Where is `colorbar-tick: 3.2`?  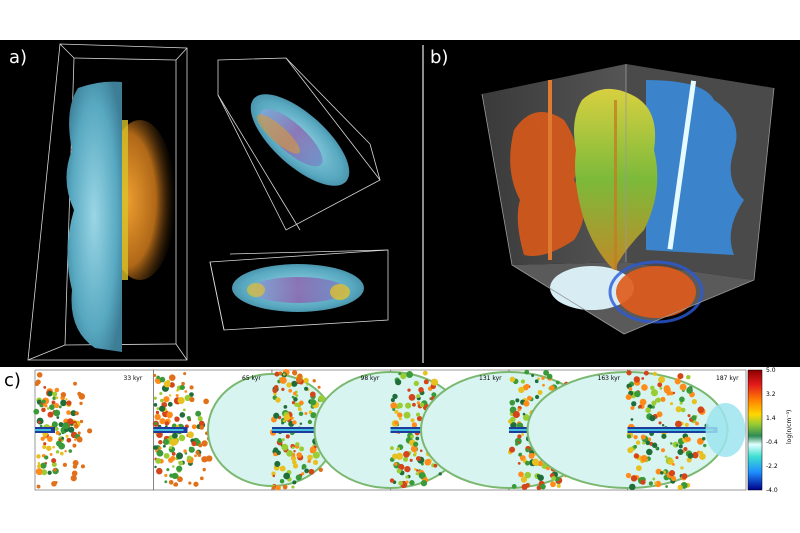 colorbar-tick: 3.2 is located at coordinates (771, 394).